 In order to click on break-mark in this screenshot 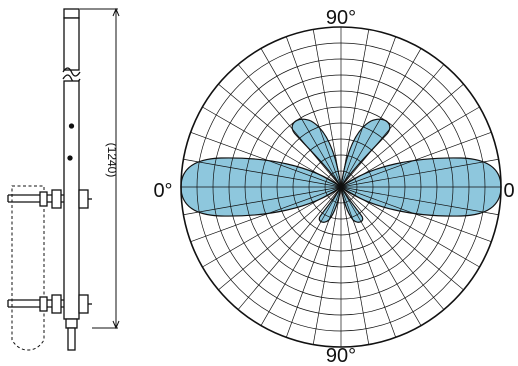, I will do `click(71, 72)`.